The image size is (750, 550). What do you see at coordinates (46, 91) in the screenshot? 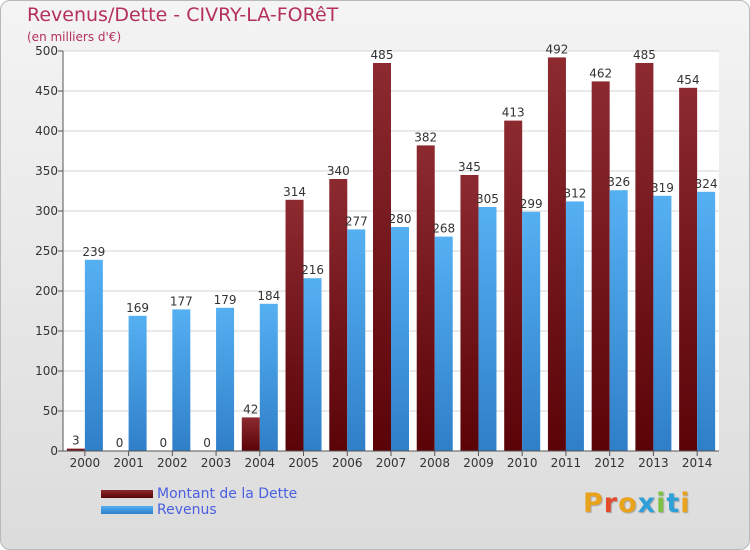
I see `y-tick-label: 450` at bounding box center [46, 91].